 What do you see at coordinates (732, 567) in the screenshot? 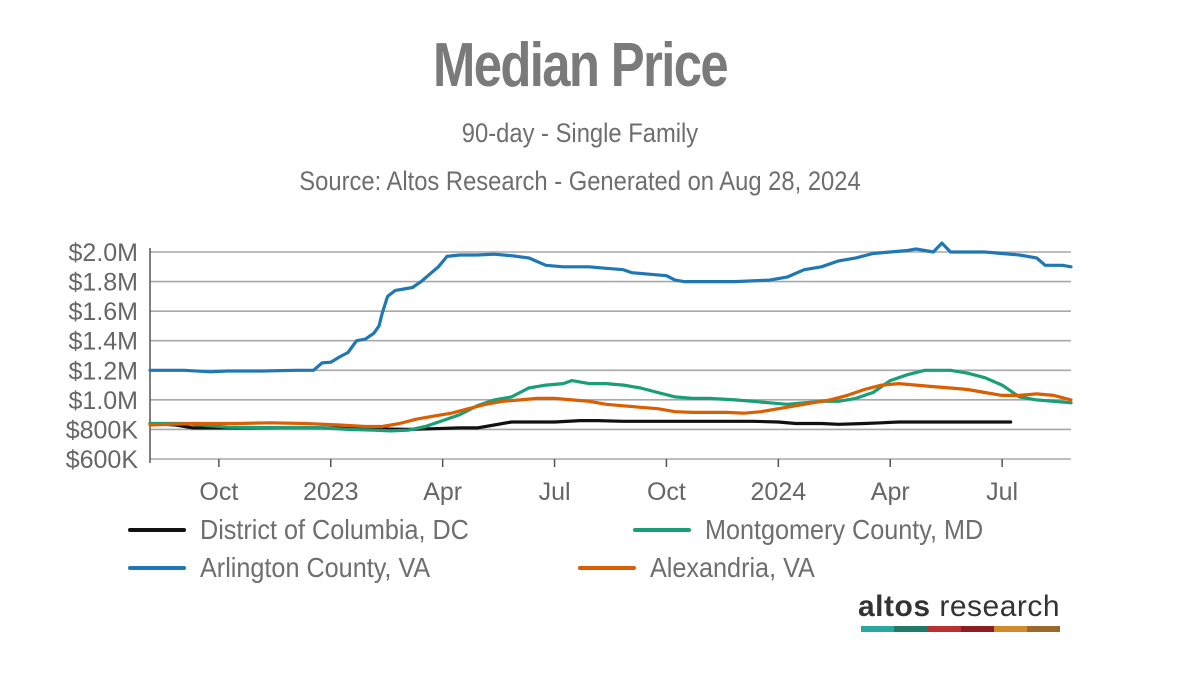
I see `legend-label-alexandria: Alexandria, VA` at bounding box center [732, 567].